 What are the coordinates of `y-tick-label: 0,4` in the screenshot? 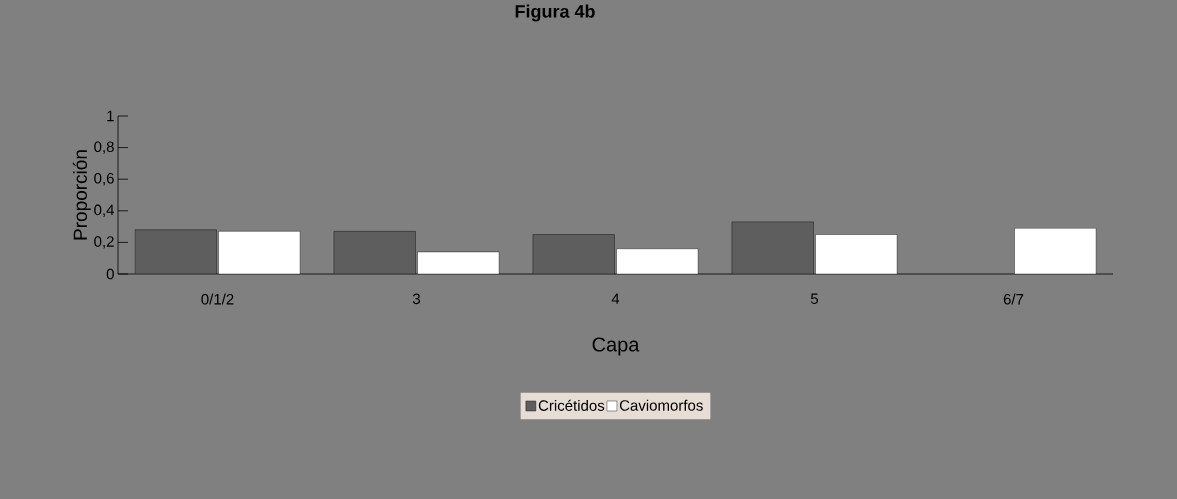 It's located at (104, 210).